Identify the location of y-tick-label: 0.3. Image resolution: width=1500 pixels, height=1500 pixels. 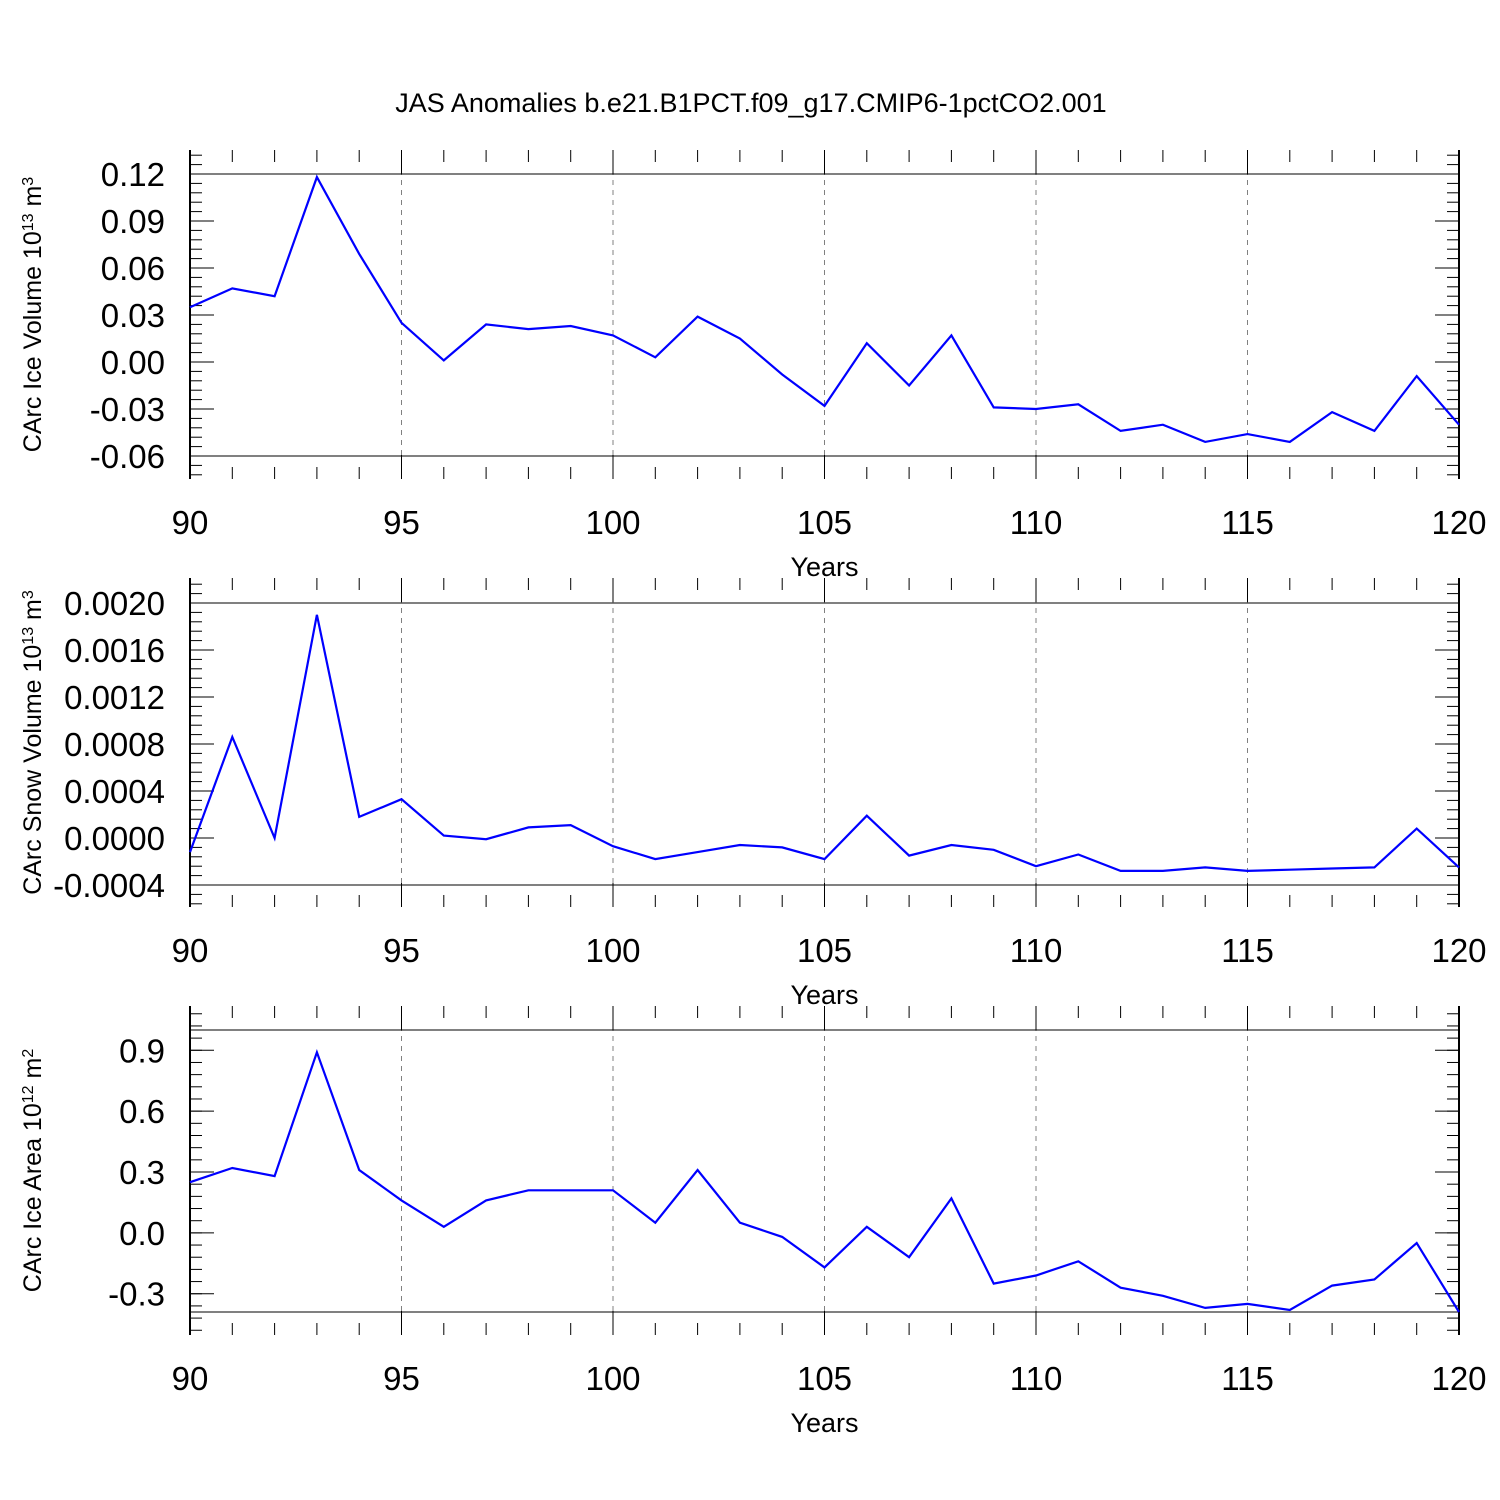
(142, 1172).